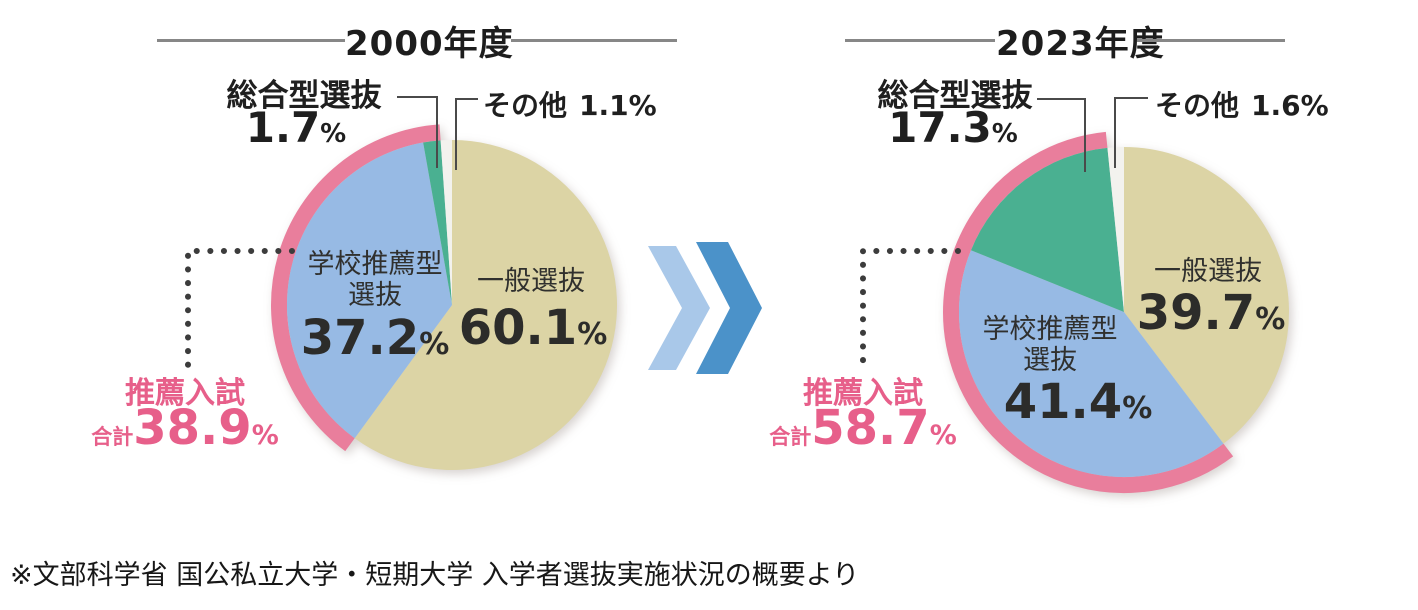 Image resolution: width=1418 pixels, height=610 pixels. I want to click on pie-chart-2000, so click(444, 297).